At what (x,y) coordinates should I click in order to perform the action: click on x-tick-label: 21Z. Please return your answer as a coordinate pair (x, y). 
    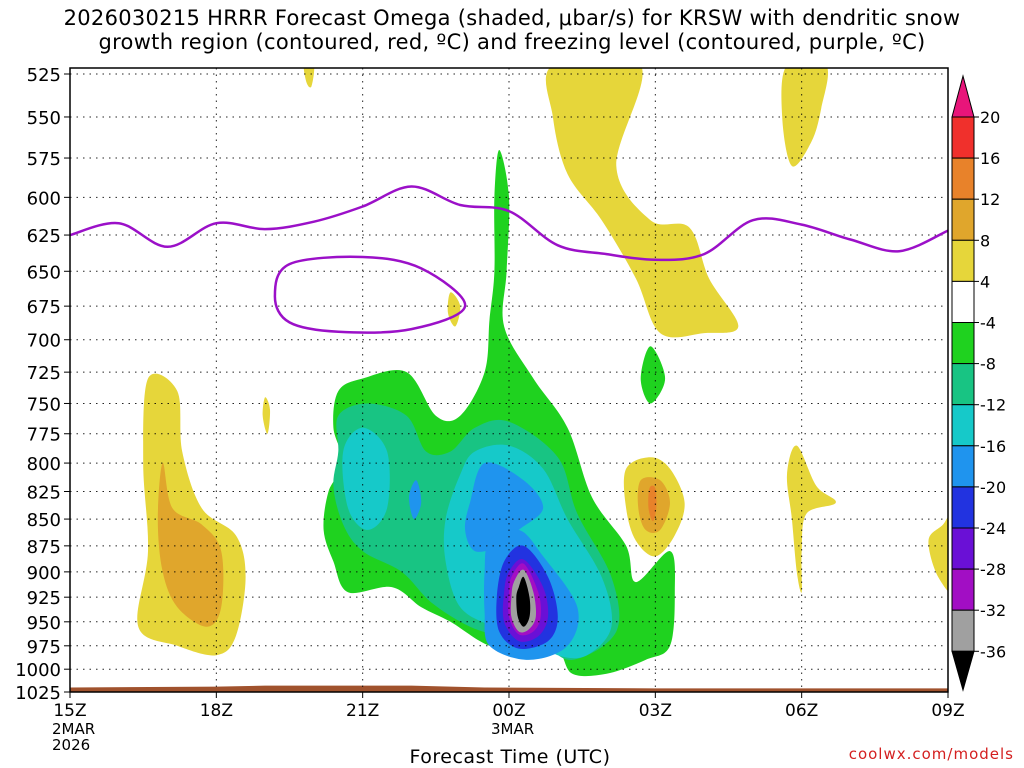
    Looking at the image, I should click on (362, 711).